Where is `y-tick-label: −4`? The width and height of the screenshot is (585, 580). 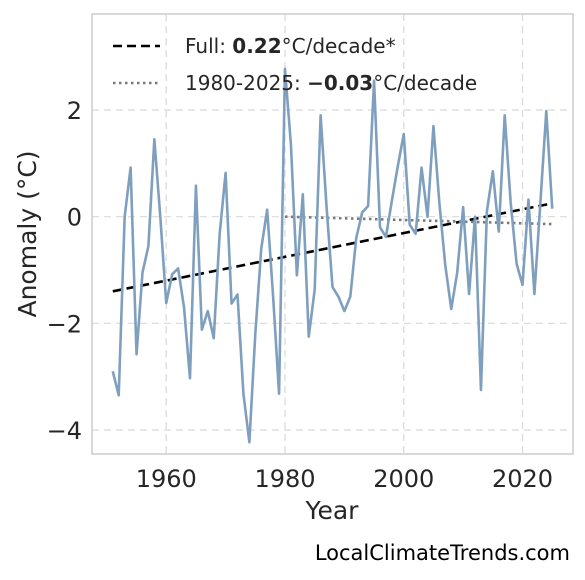 y-tick-label: −4 is located at coordinates (64, 431).